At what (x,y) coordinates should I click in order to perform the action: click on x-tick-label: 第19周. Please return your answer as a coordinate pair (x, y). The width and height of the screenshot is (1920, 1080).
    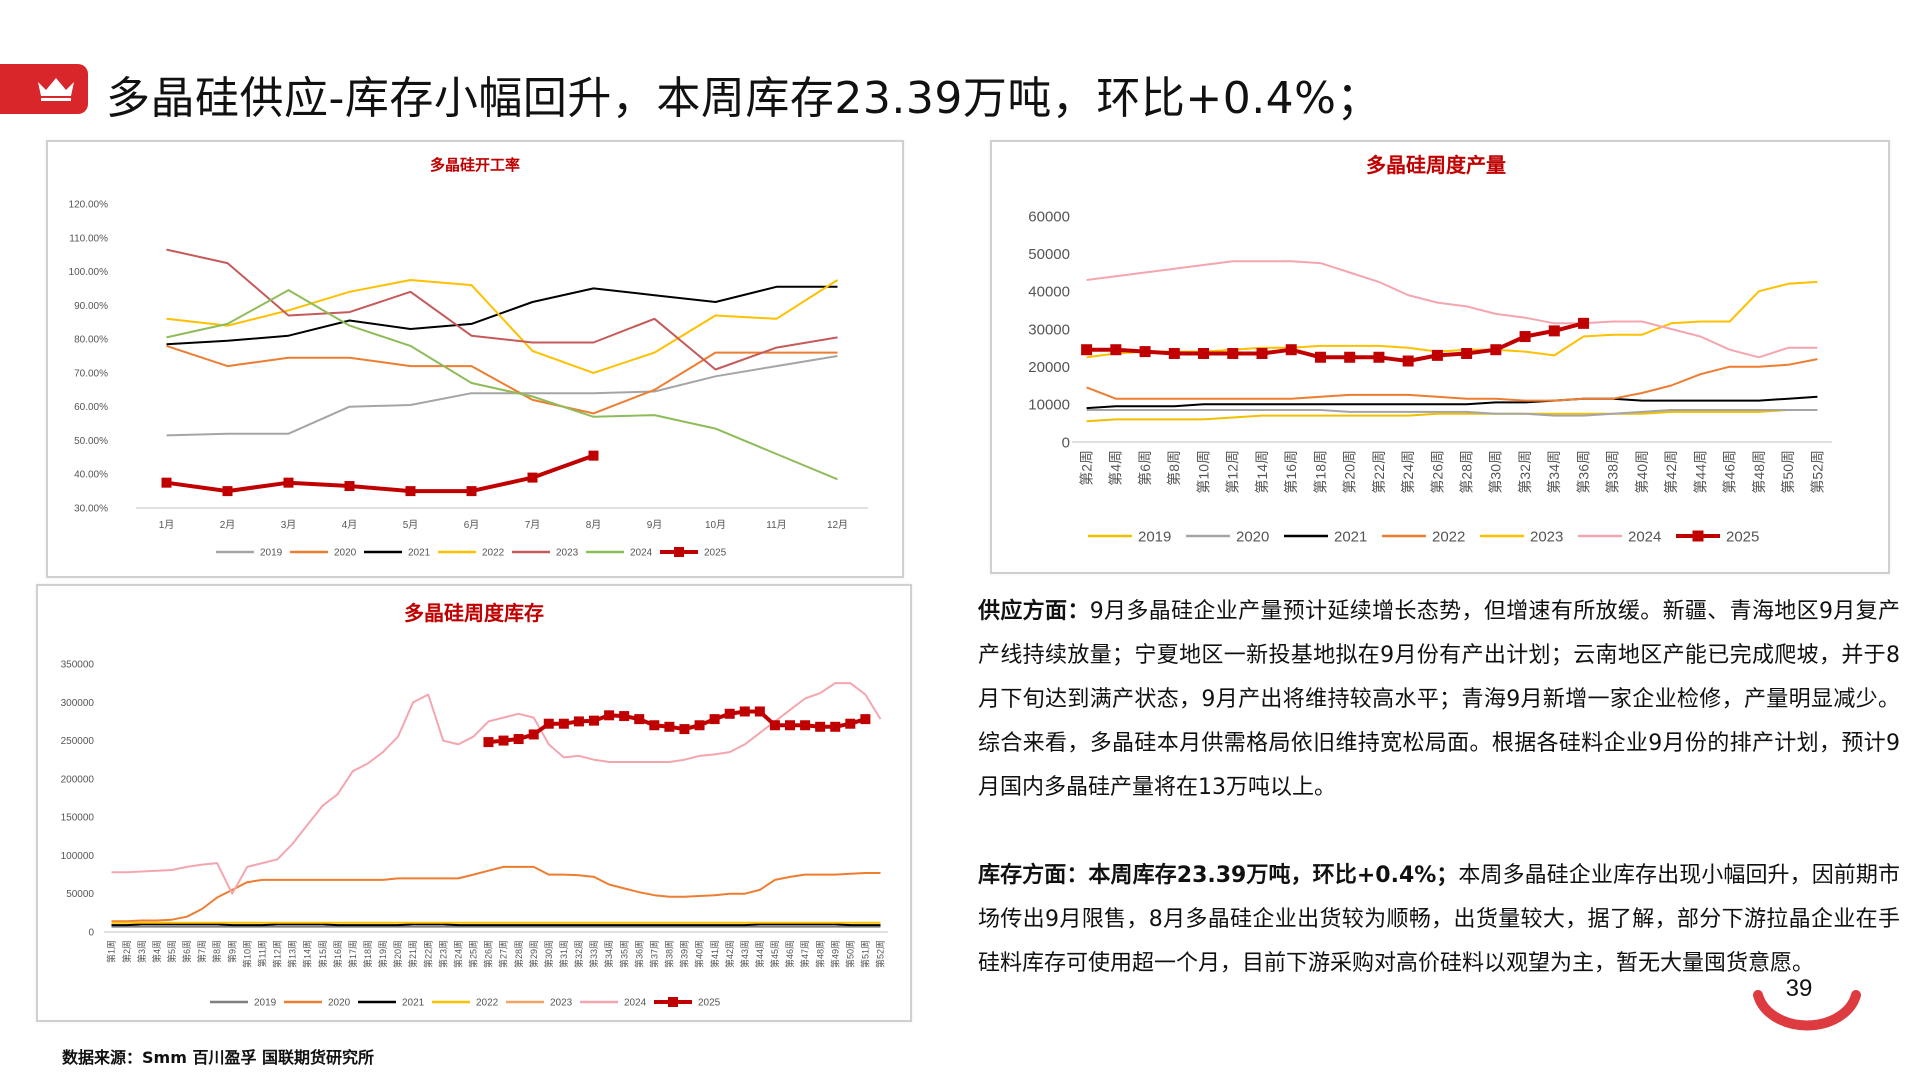
    Looking at the image, I should click on (382, 954).